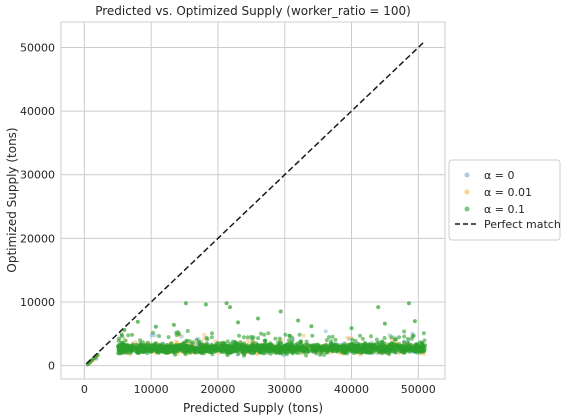 This screenshot has width=564, height=420. I want to click on legend-box, so click(504, 200).